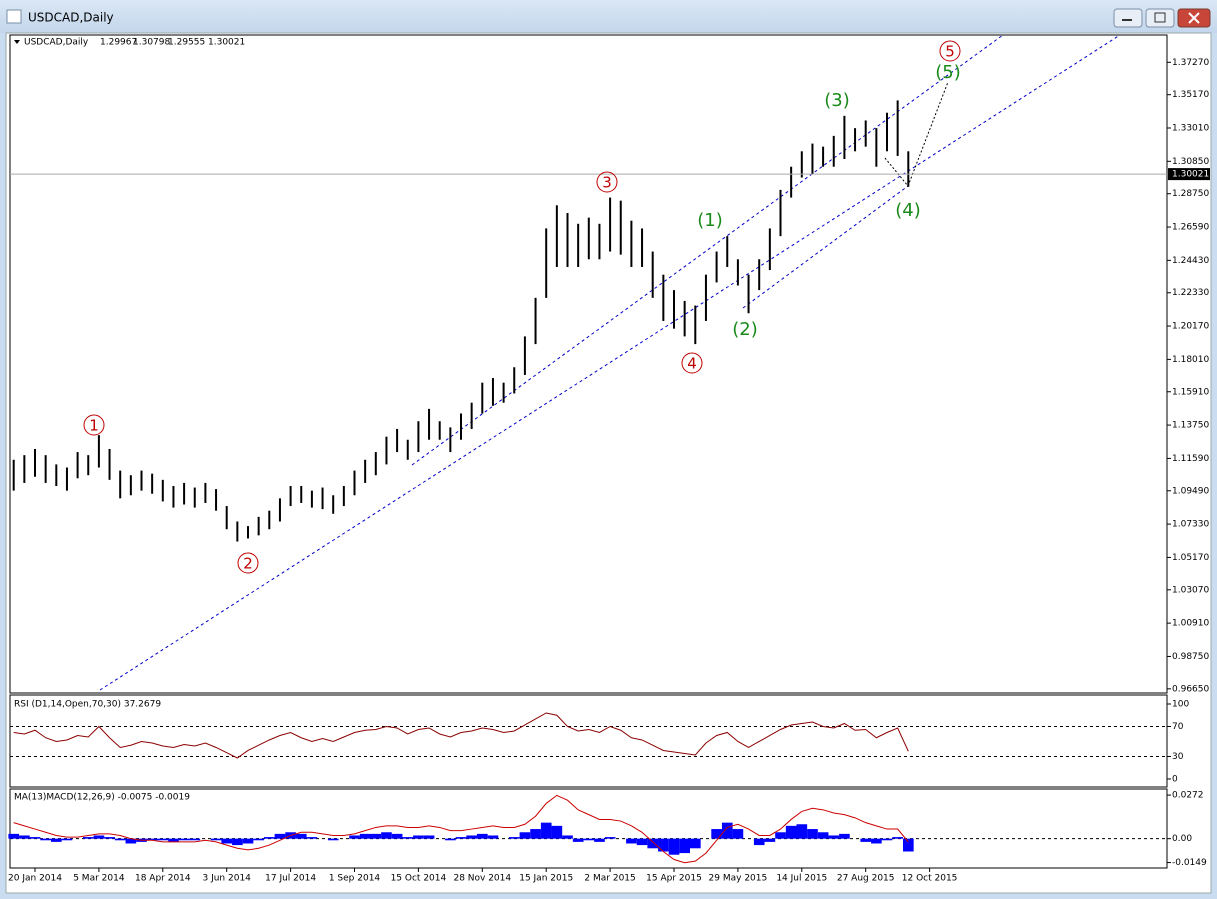 The height and width of the screenshot is (899, 1217). I want to click on y-tick-label: 1.28750, so click(1190, 194).